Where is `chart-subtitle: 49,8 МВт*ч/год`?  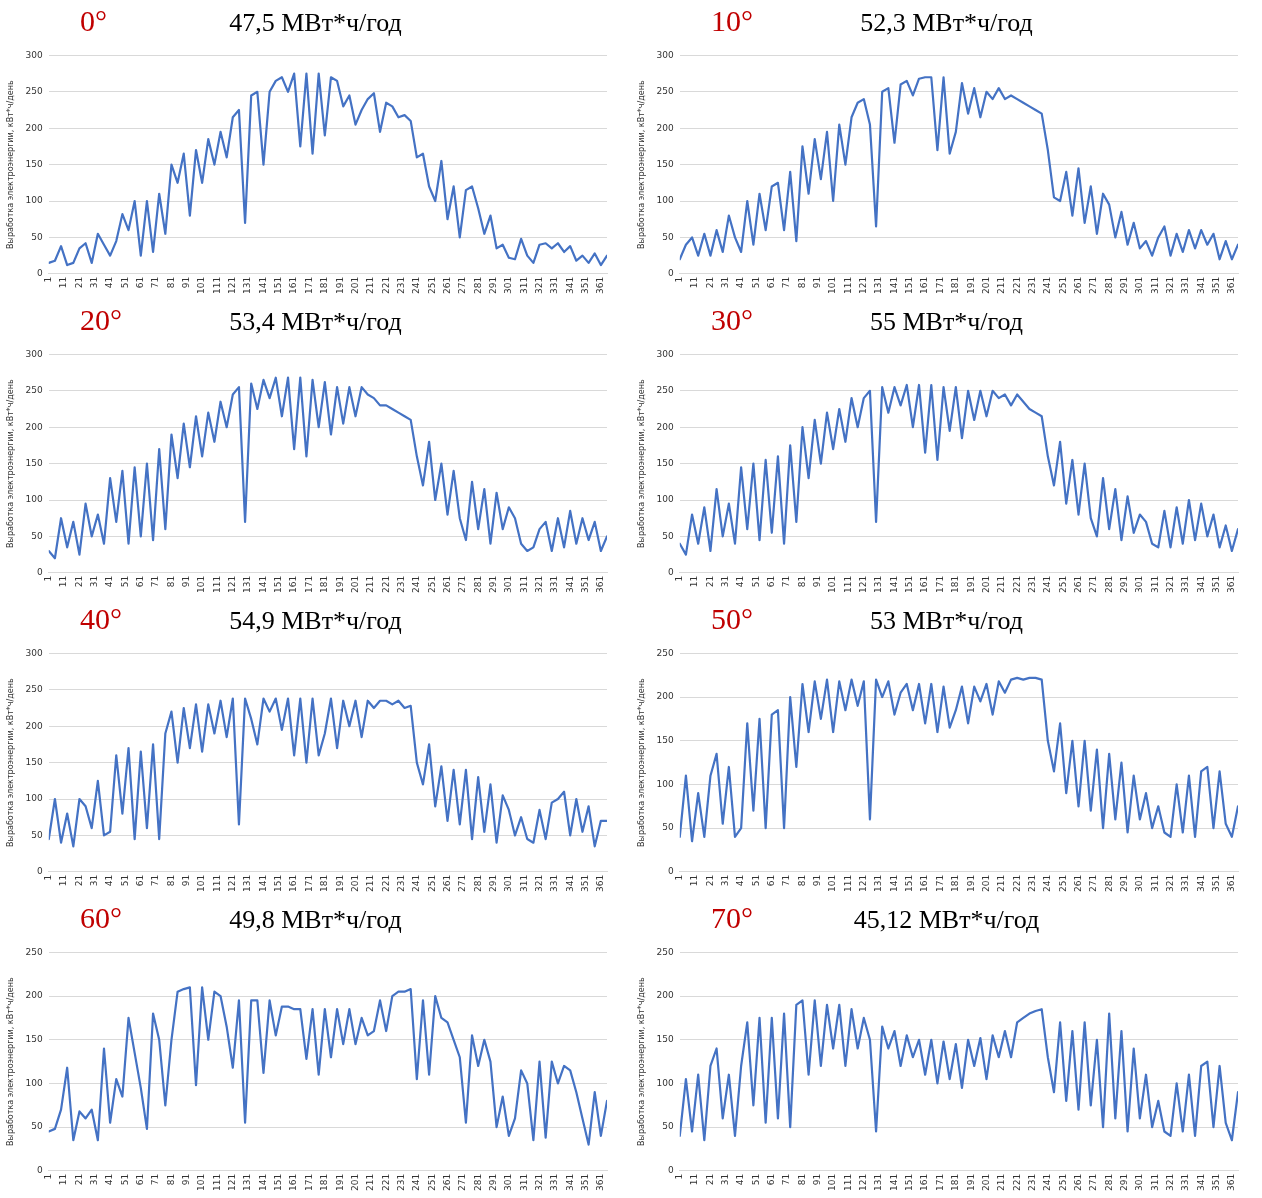 chart-subtitle: 49,8 МВт*ч/год is located at coordinates (315, 919).